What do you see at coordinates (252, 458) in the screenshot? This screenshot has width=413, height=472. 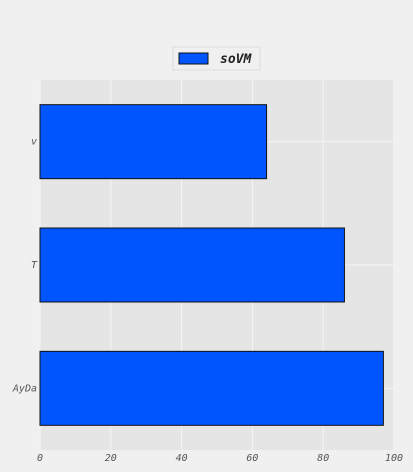 I see `x-tick-label: 60` at bounding box center [252, 458].